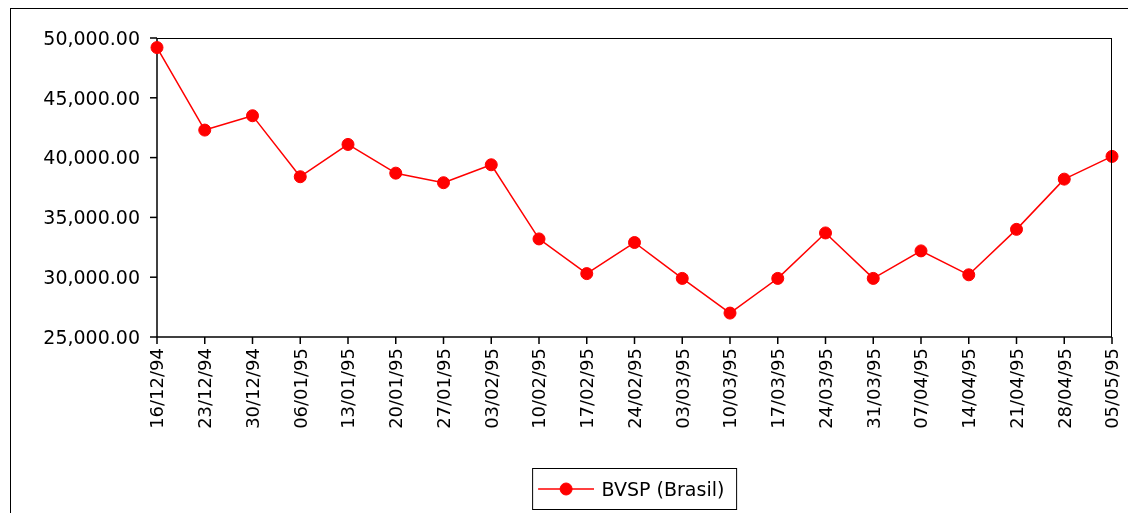 The height and width of the screenshot is (513, 1128). What do you see at coordinates (587, 388) in the screenshot?
I see `x-tick-label: 17/02/95` at bounding box center [587, 388].